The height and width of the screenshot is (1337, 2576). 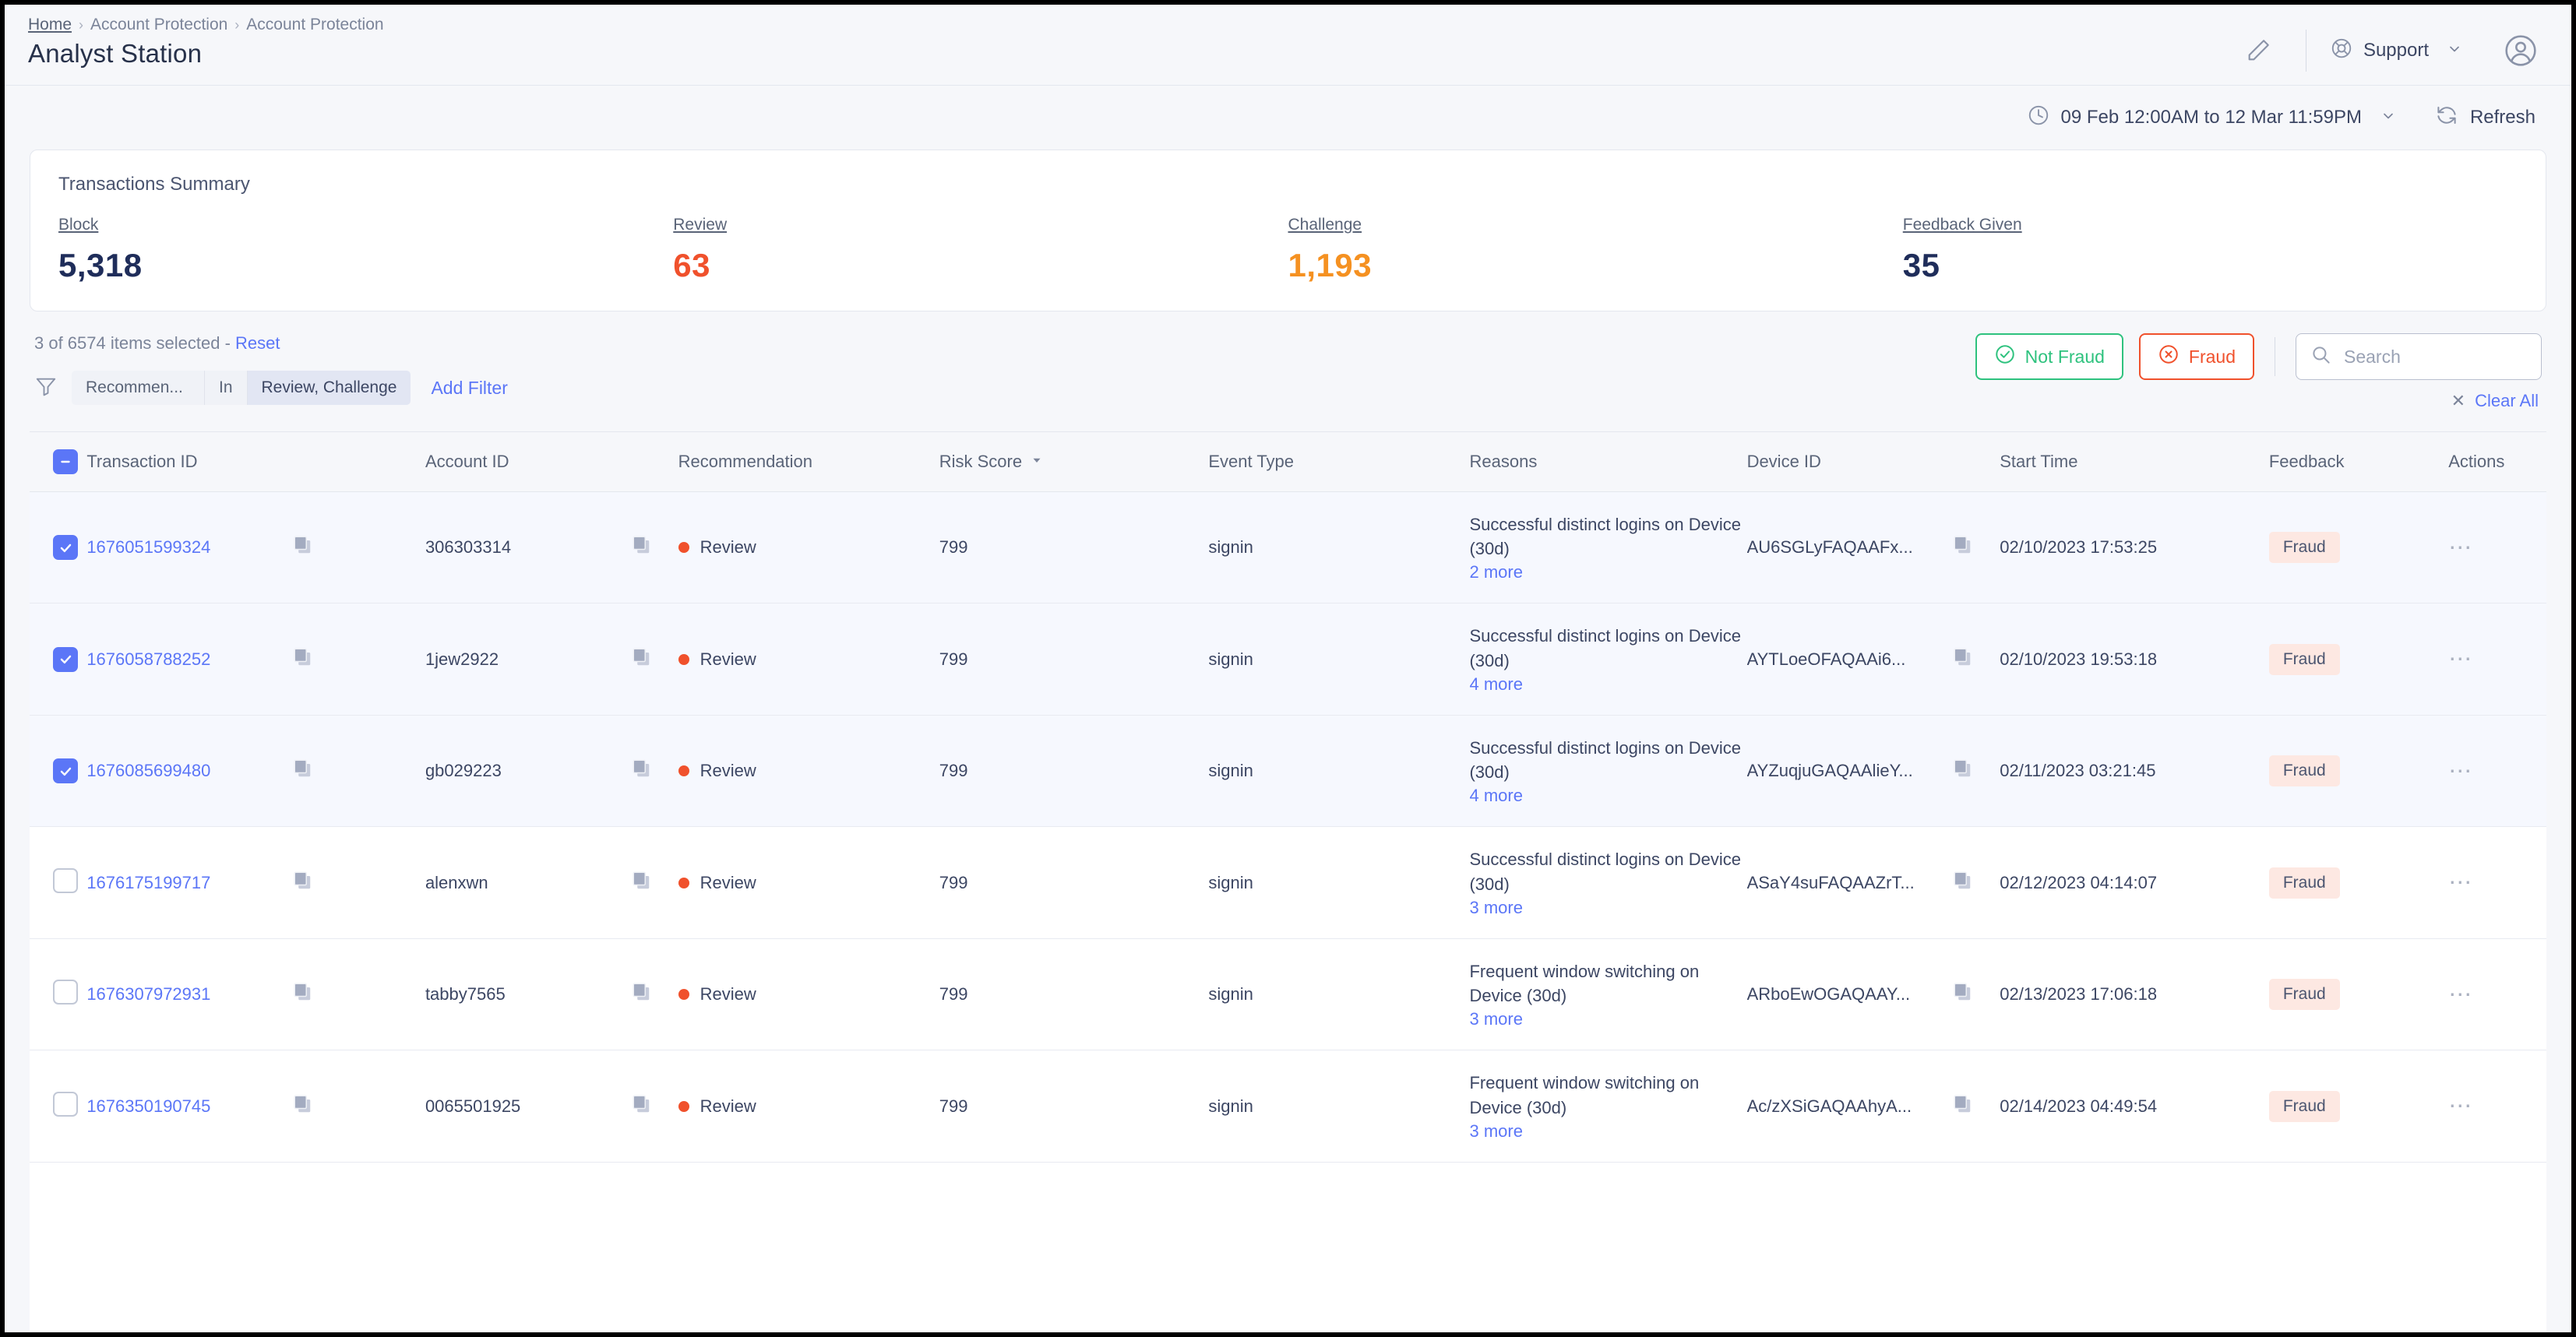 I want to click on fraud-button: Fraud, so click(x=2196, y=356).